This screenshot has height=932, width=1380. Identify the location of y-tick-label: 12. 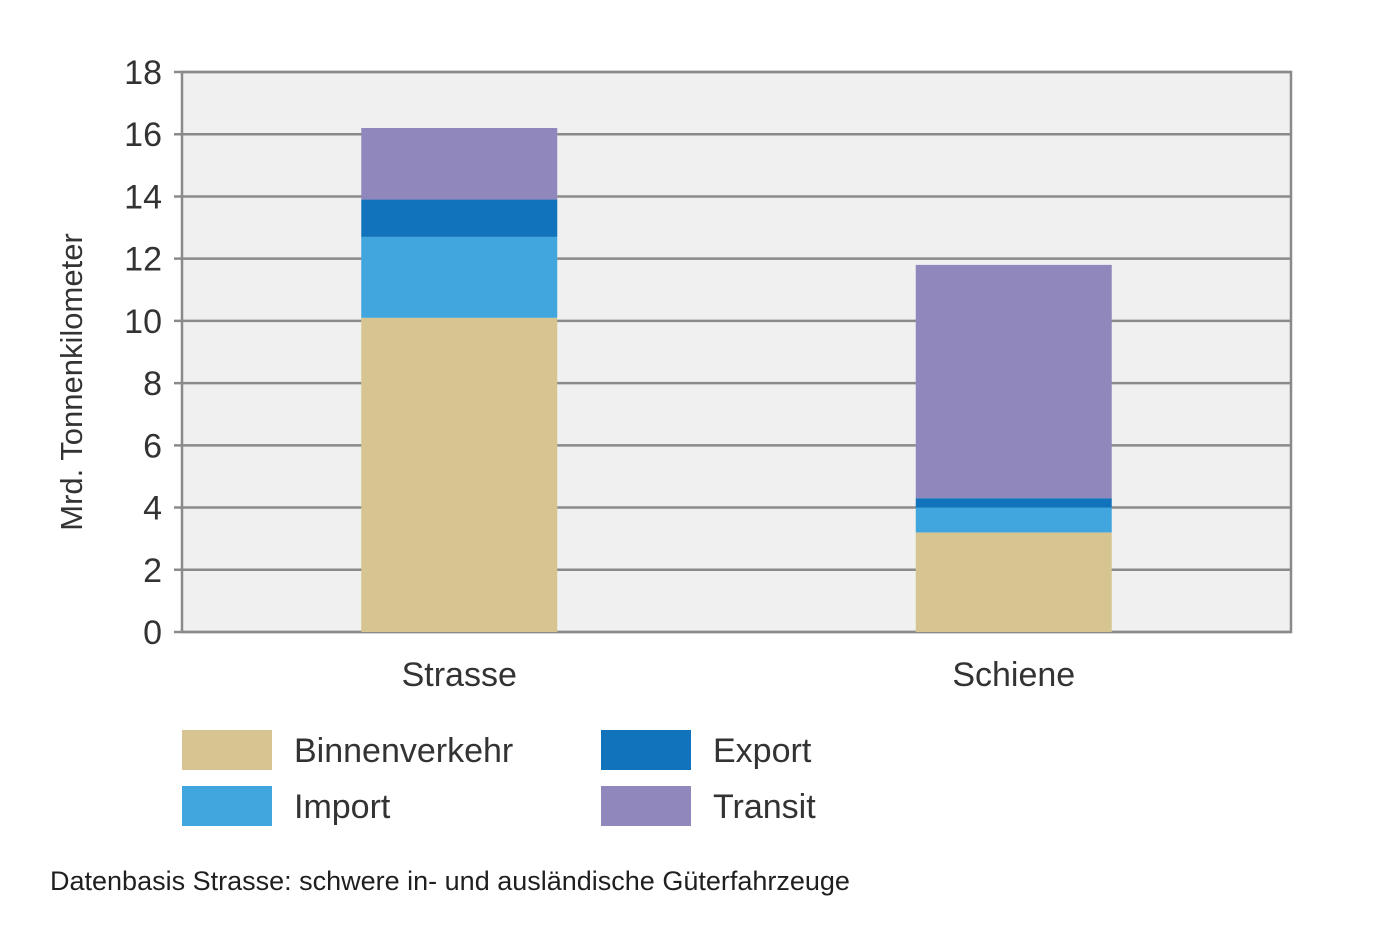
(143, 260).